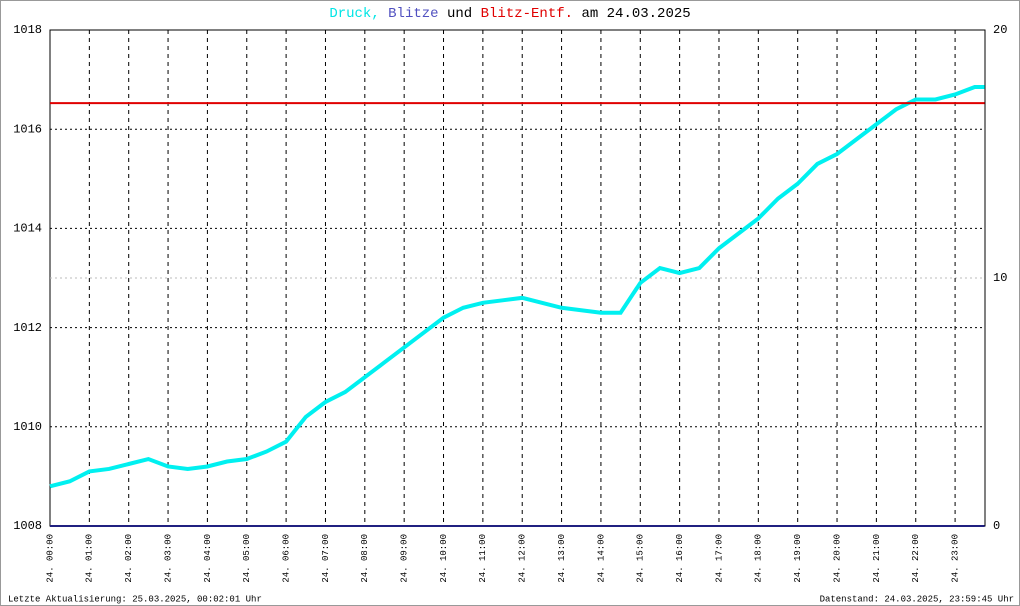  What do you see at coordinates (459, 14) in the screenshot?
I see `title-part: und` at bounding box center [459, 14].